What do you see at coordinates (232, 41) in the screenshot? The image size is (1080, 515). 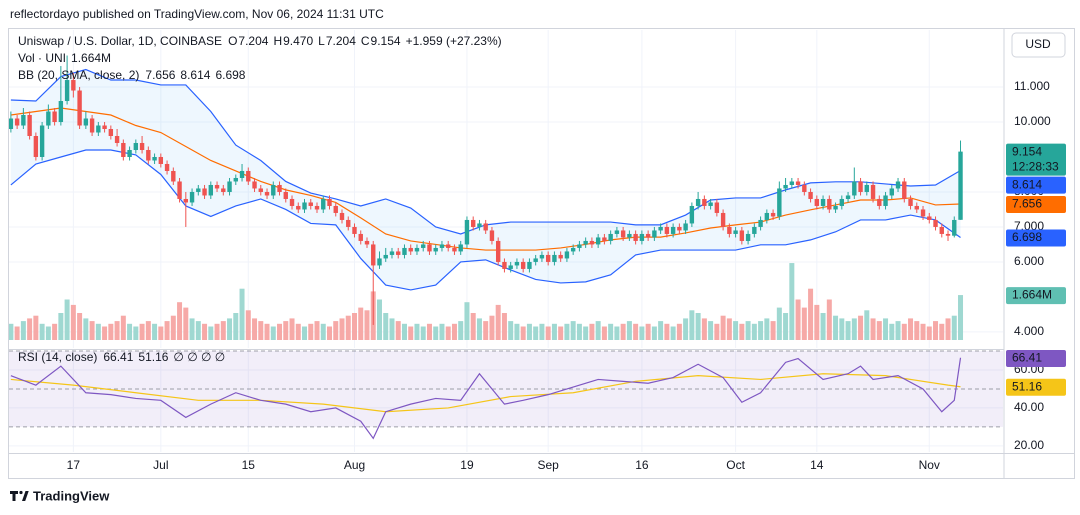 I see `legend-ohlc-key: O` at bounding box center [232, 41].